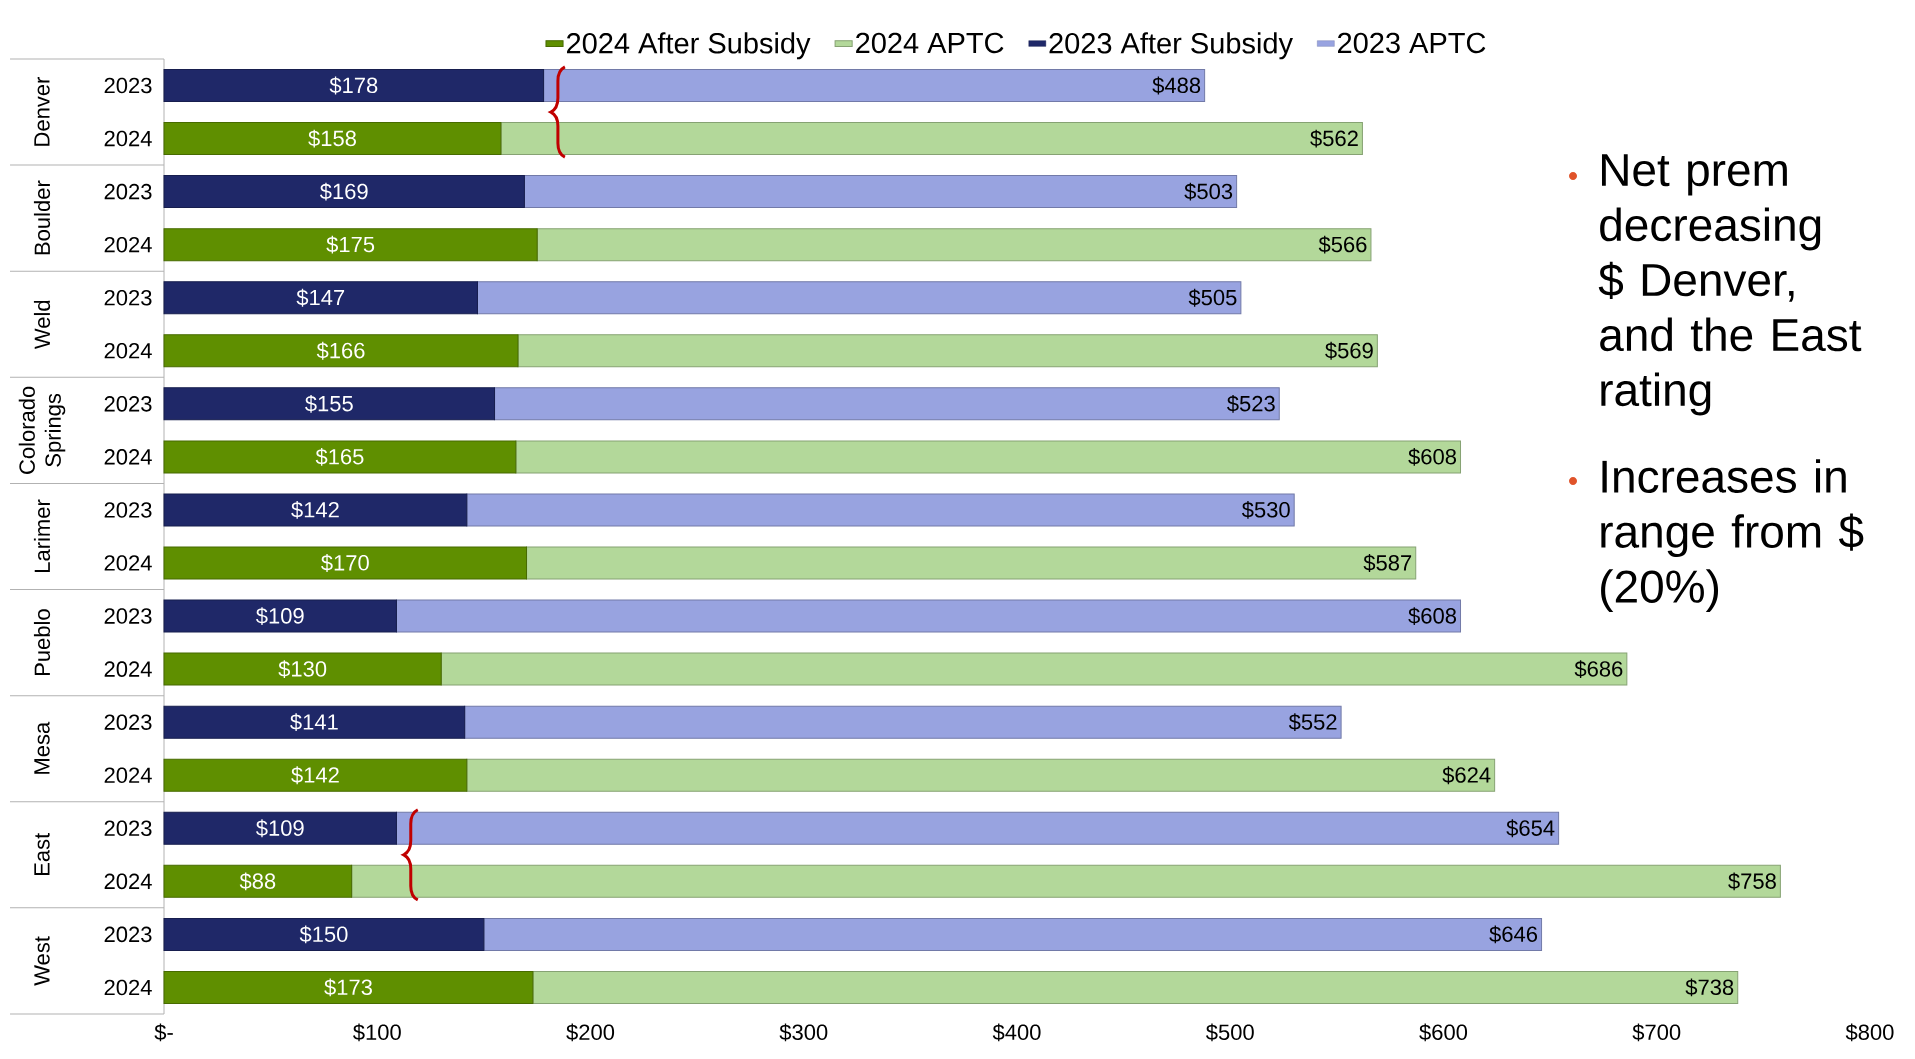  What do you see at coordinates (42, 325) in the screenshot?
I see `text: Weld` at bounding box center [42, 325].